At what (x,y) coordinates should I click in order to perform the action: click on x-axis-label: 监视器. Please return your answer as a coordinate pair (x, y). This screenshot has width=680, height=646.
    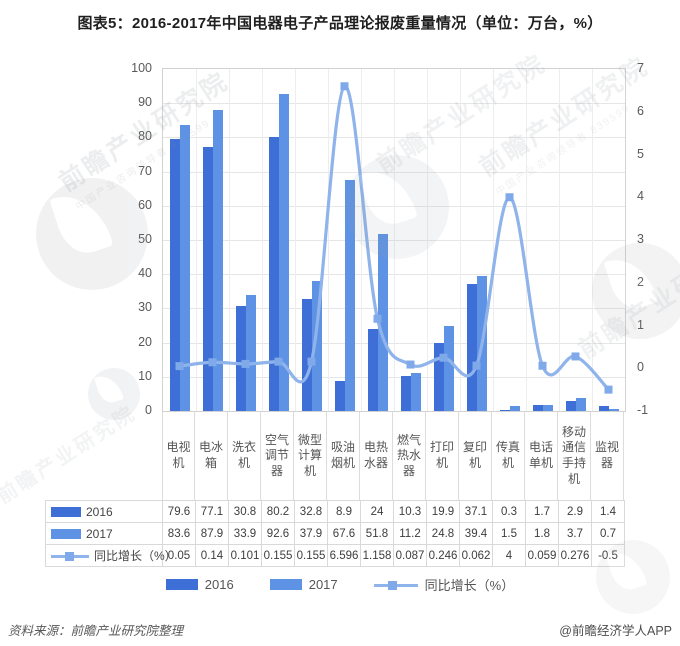
    Looking at the image, I should click on (607, 456).